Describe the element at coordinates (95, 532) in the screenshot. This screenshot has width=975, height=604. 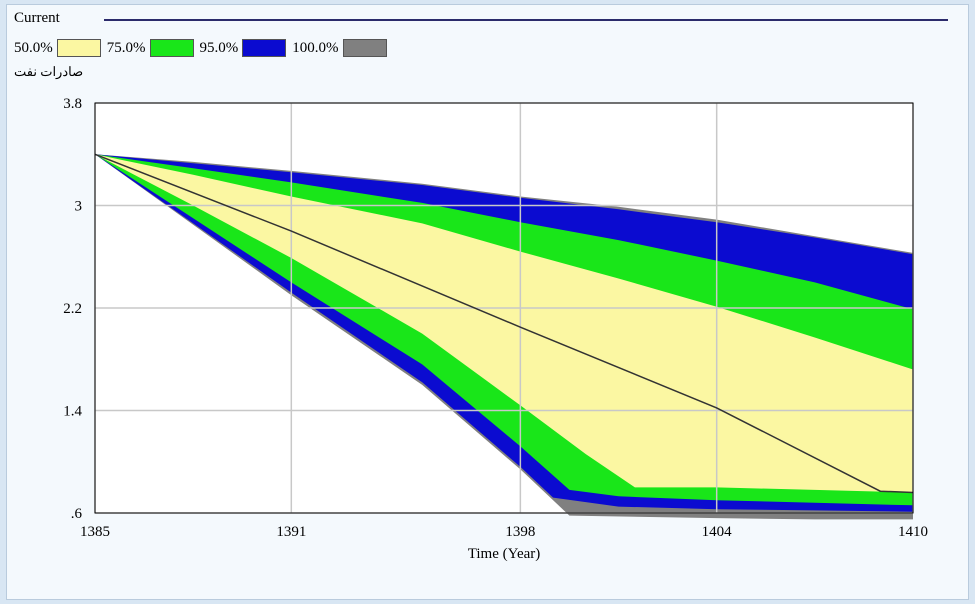
I see `x-tick-label: 1385` at that location.